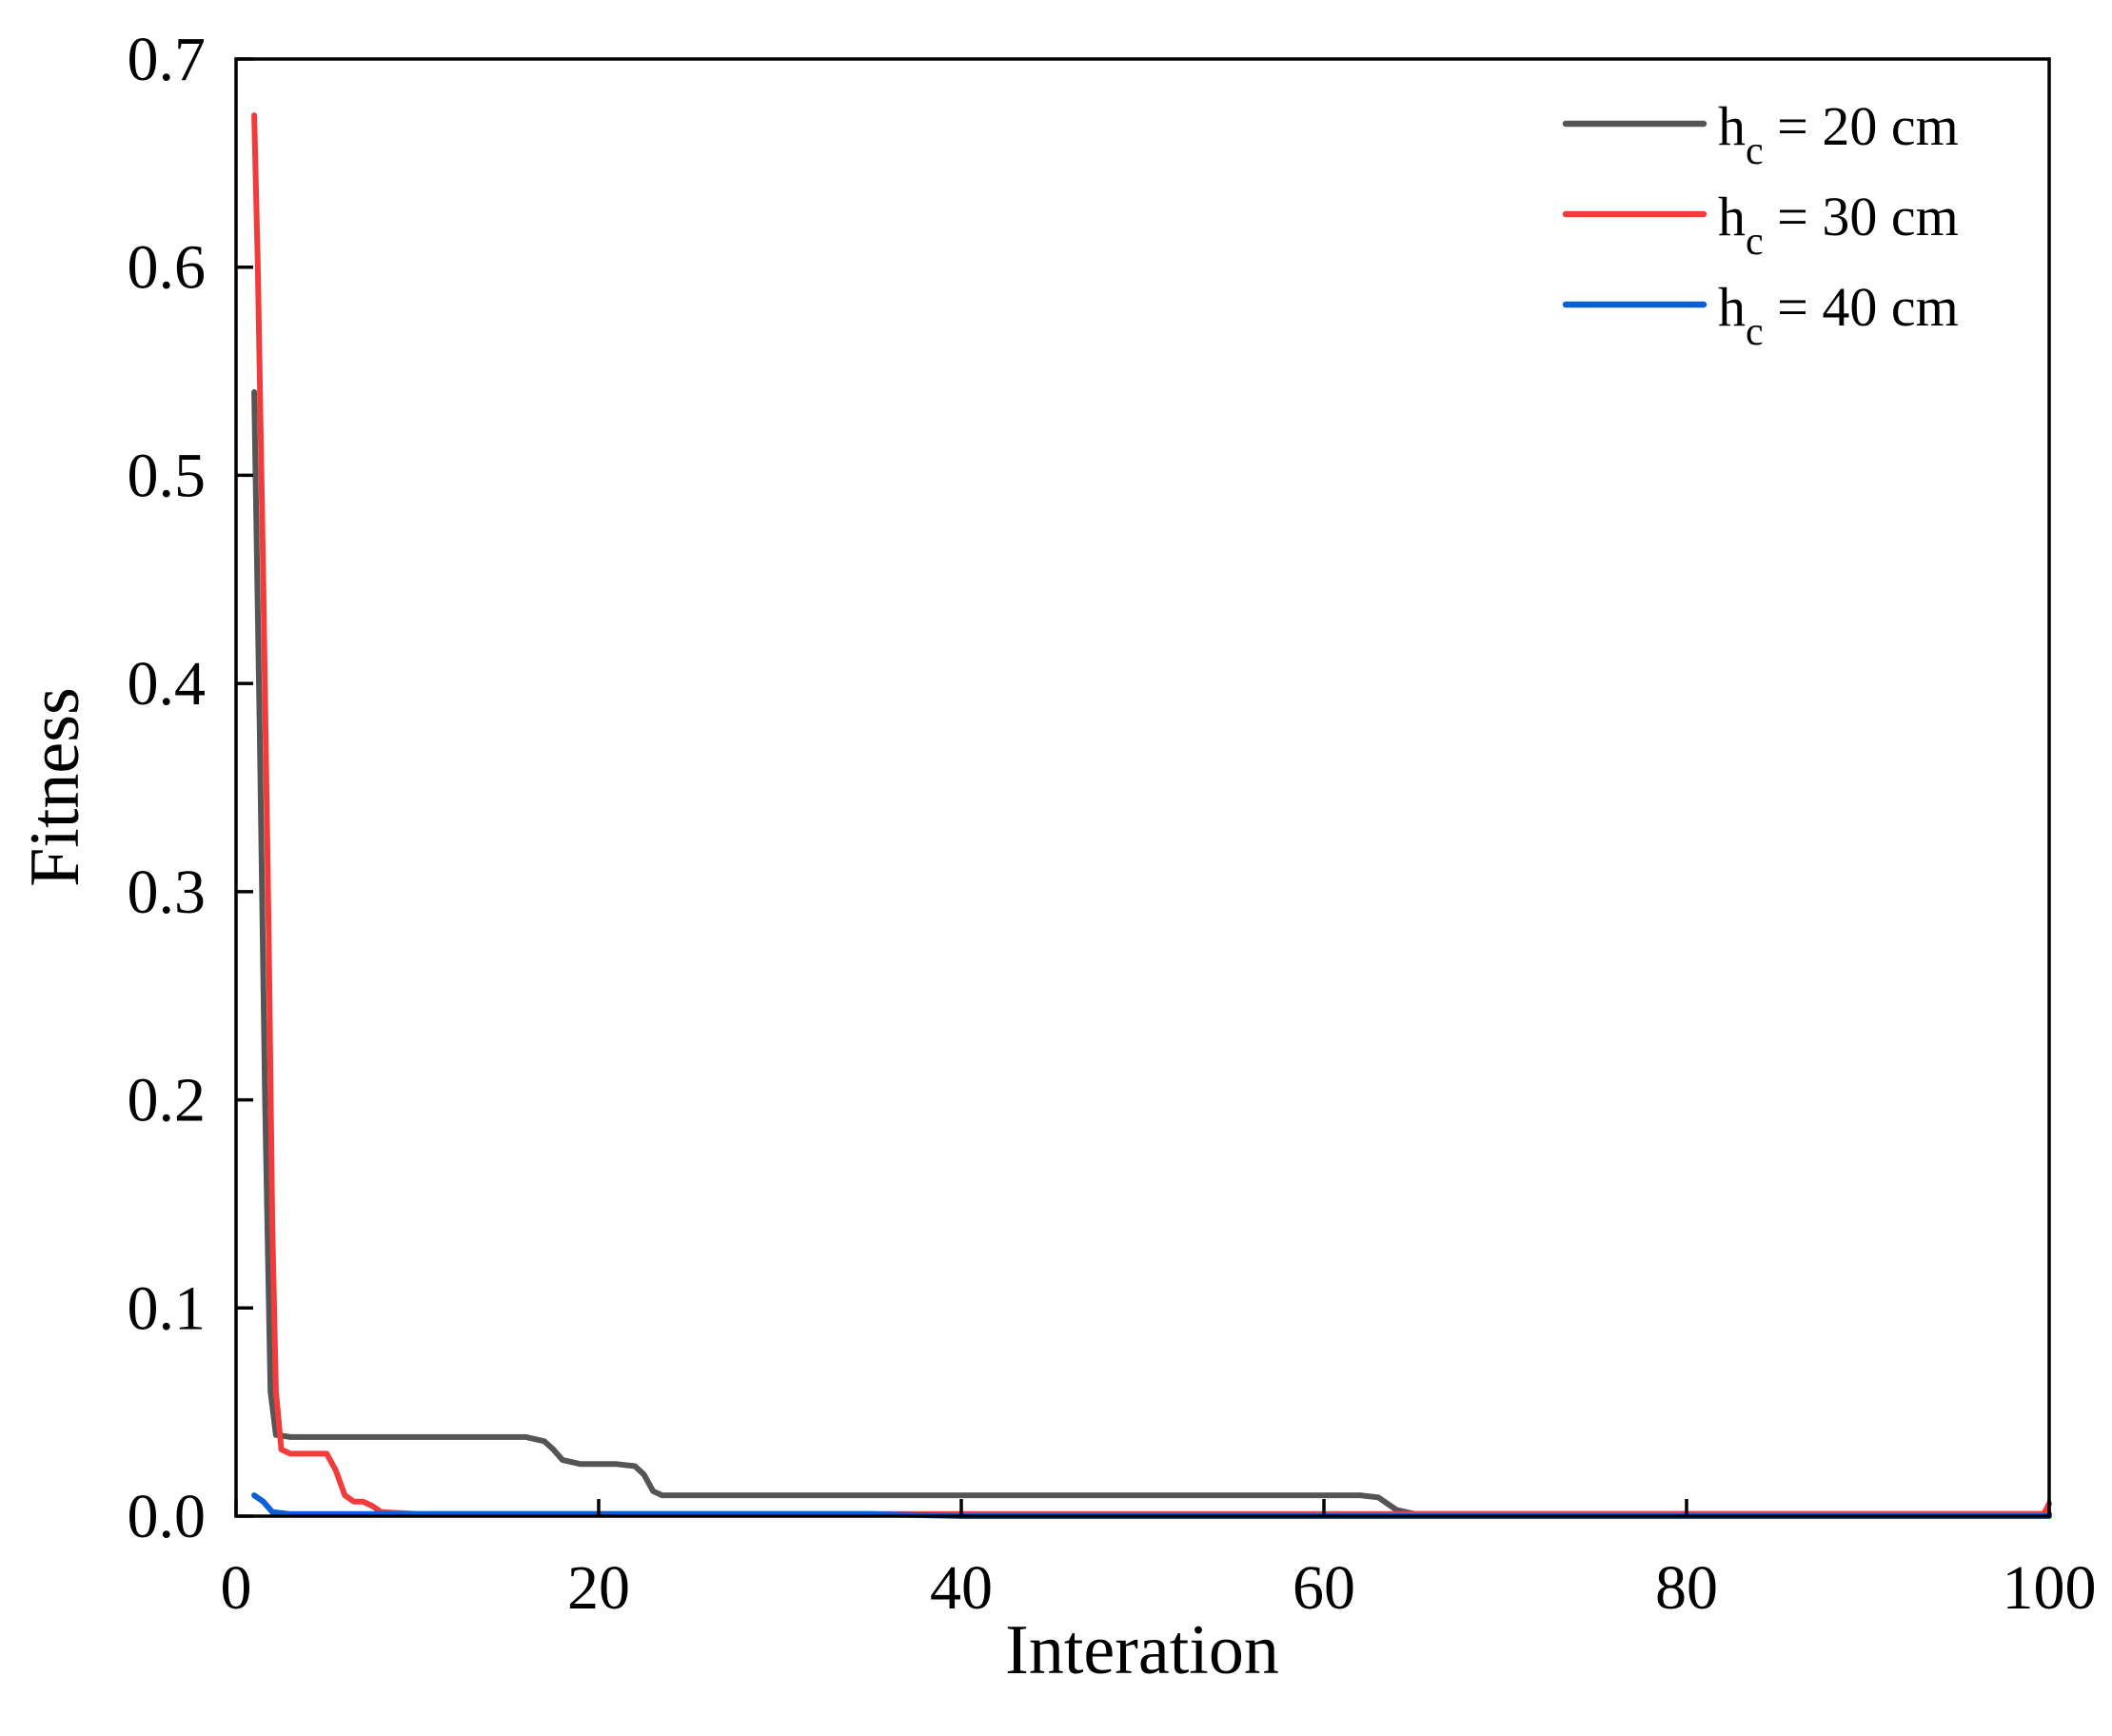  I want to click on y-tick-label: 0.5, so click(168, 475).